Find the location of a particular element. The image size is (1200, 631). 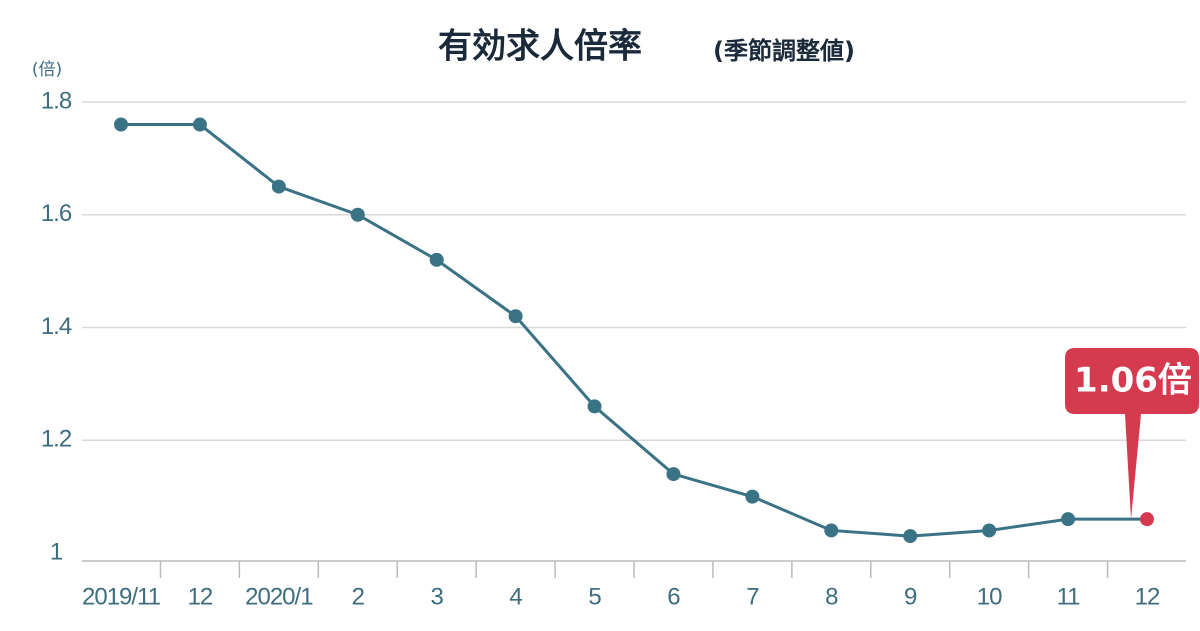

x-tick-label: 4 is located at coordinates (515, 596).